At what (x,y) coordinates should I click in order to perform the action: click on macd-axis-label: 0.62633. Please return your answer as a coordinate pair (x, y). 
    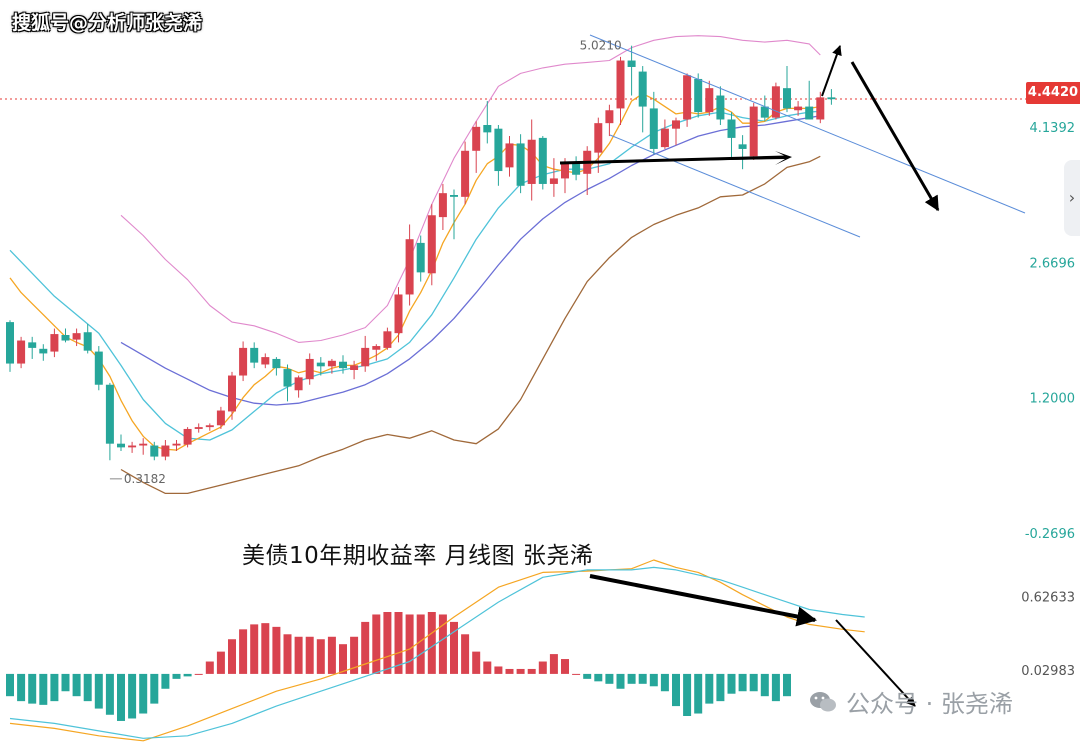
    Looking at the image, I should click on (1048, 597).